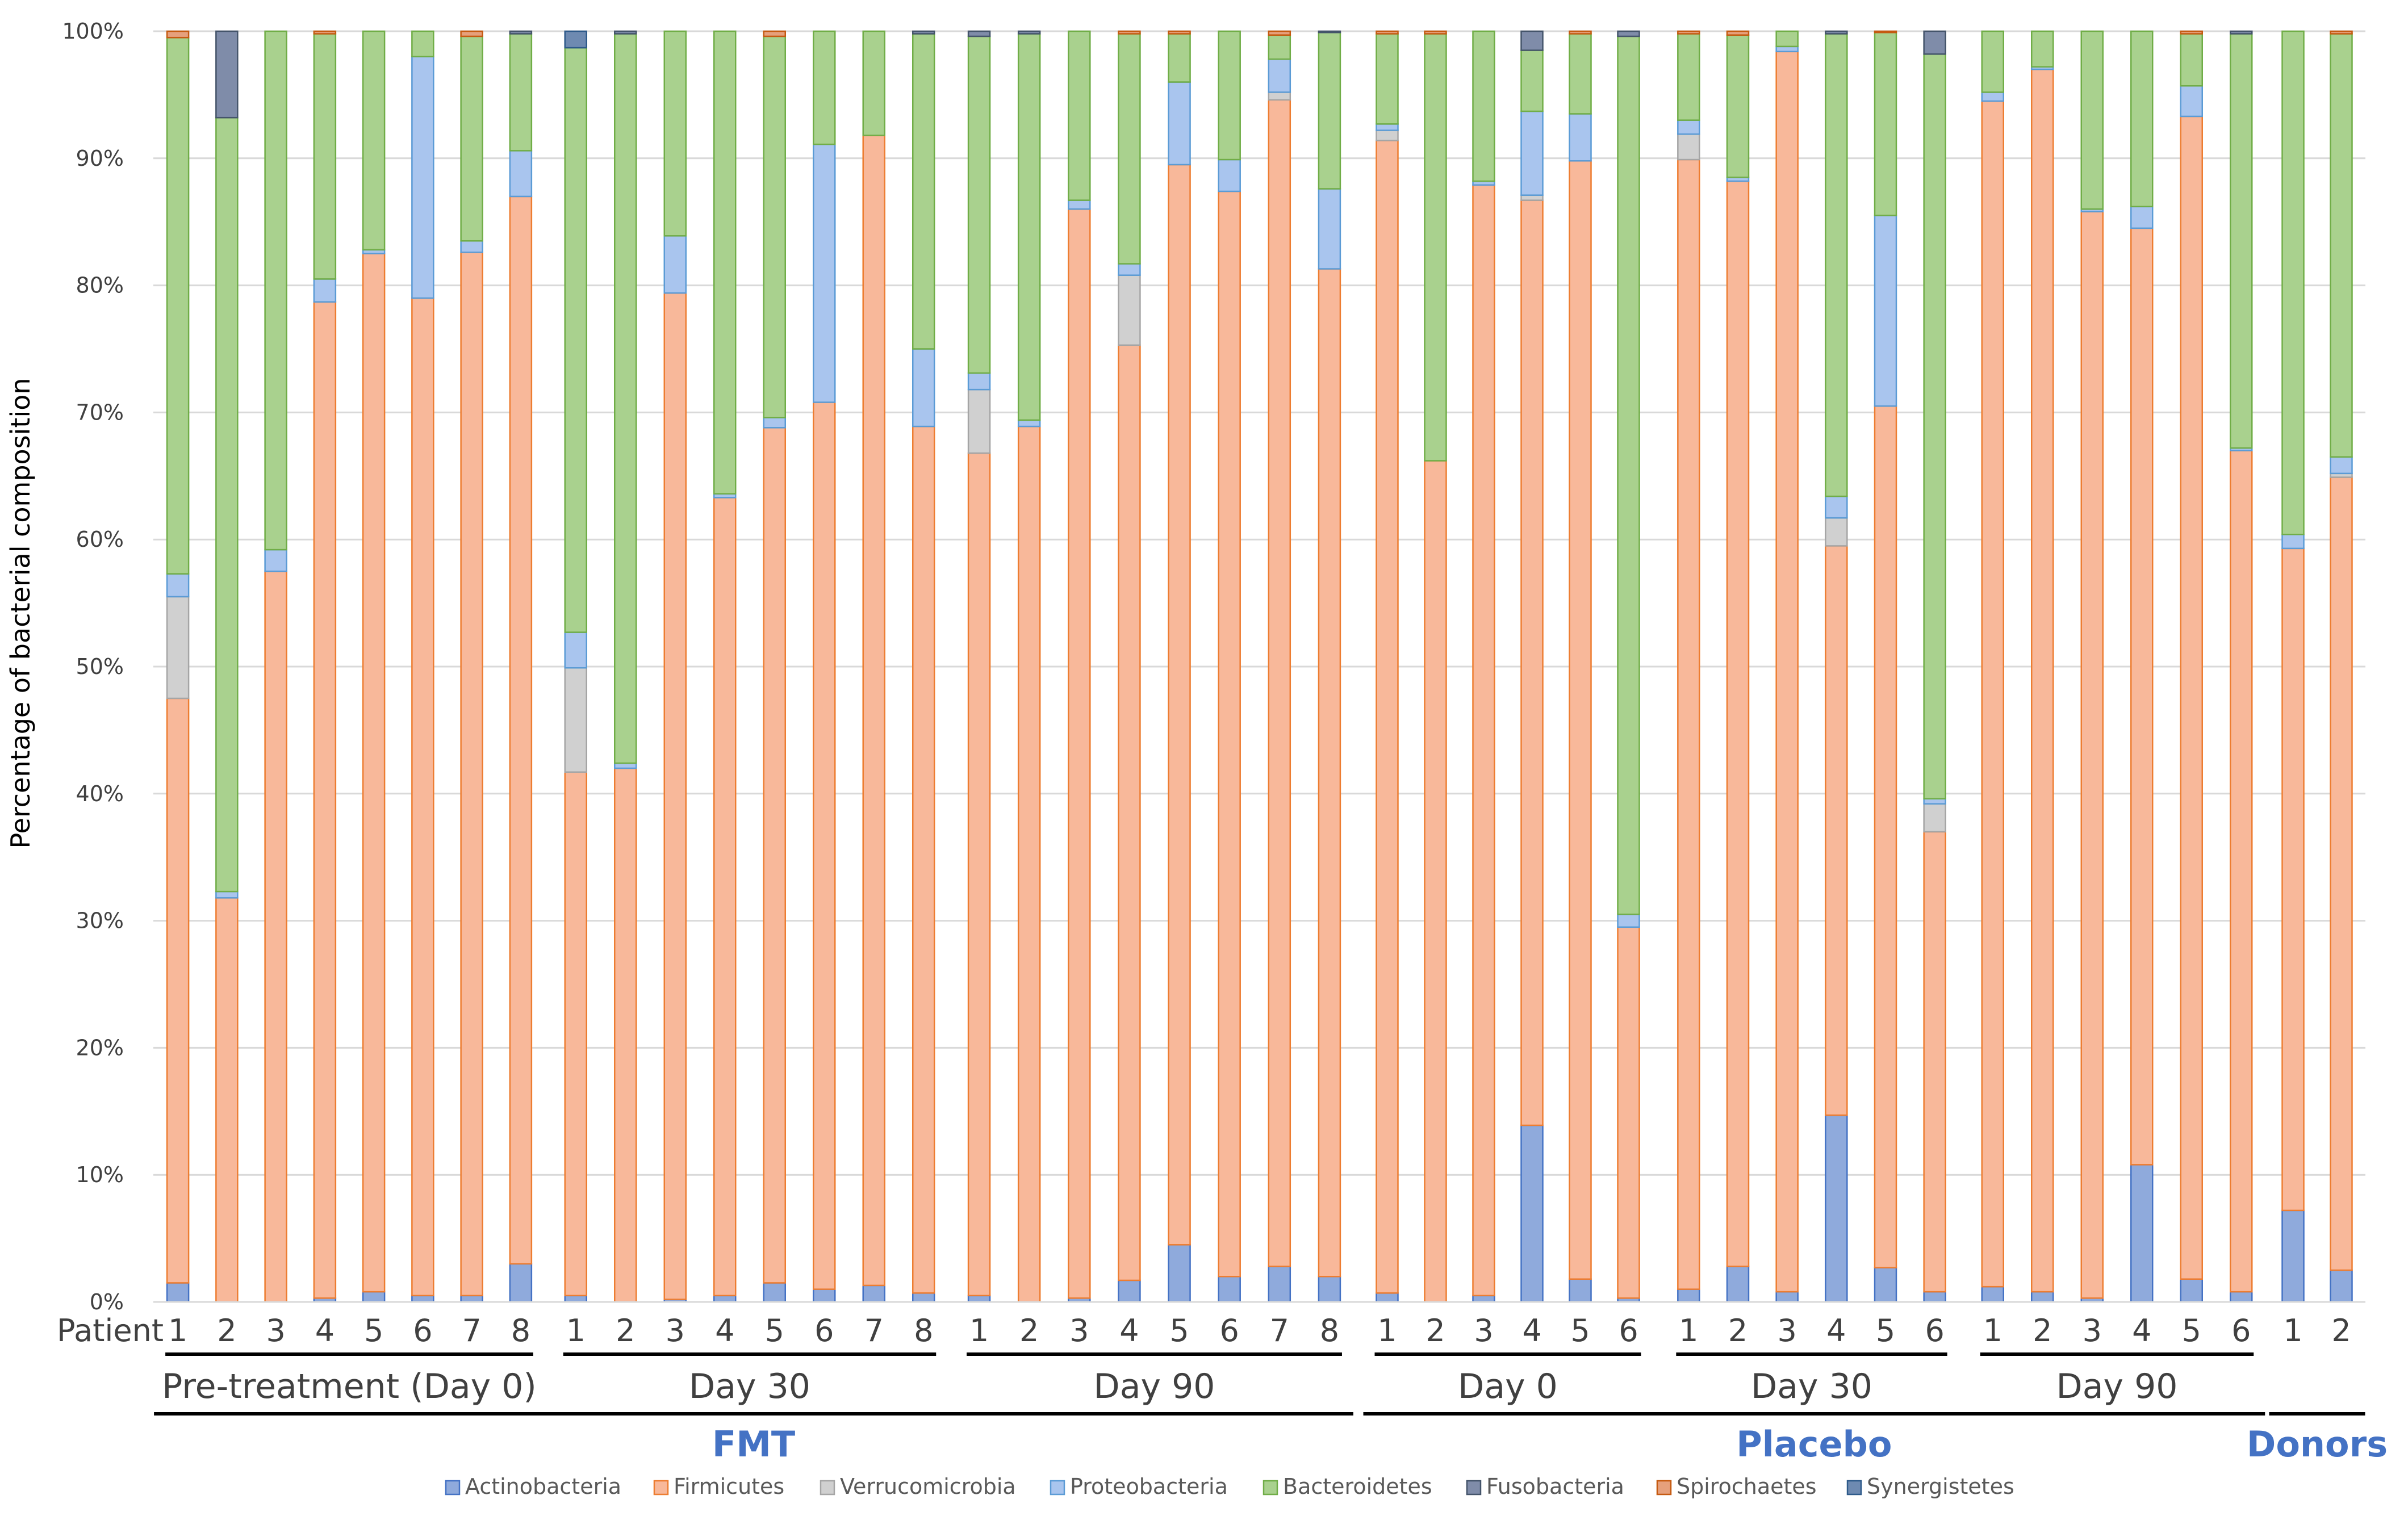 Image resolution: width=2408 pixels, height=1516 pixels. What do you see at coordinates (1747, 1487) in the screenshot?
I see `legend-label-spirochaetes: Spirochaetes` at bounding box center [1747, 1487].